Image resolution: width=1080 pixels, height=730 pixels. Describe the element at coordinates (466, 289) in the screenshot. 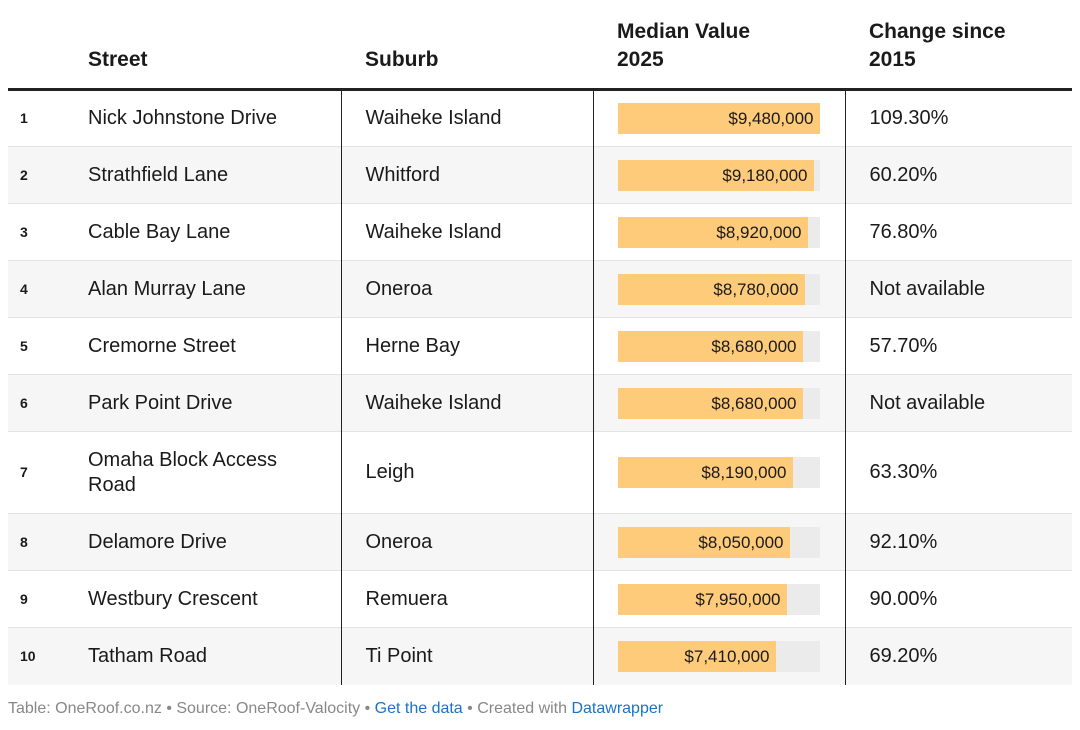

I see `suburb-cell: Oneroa` at that location.